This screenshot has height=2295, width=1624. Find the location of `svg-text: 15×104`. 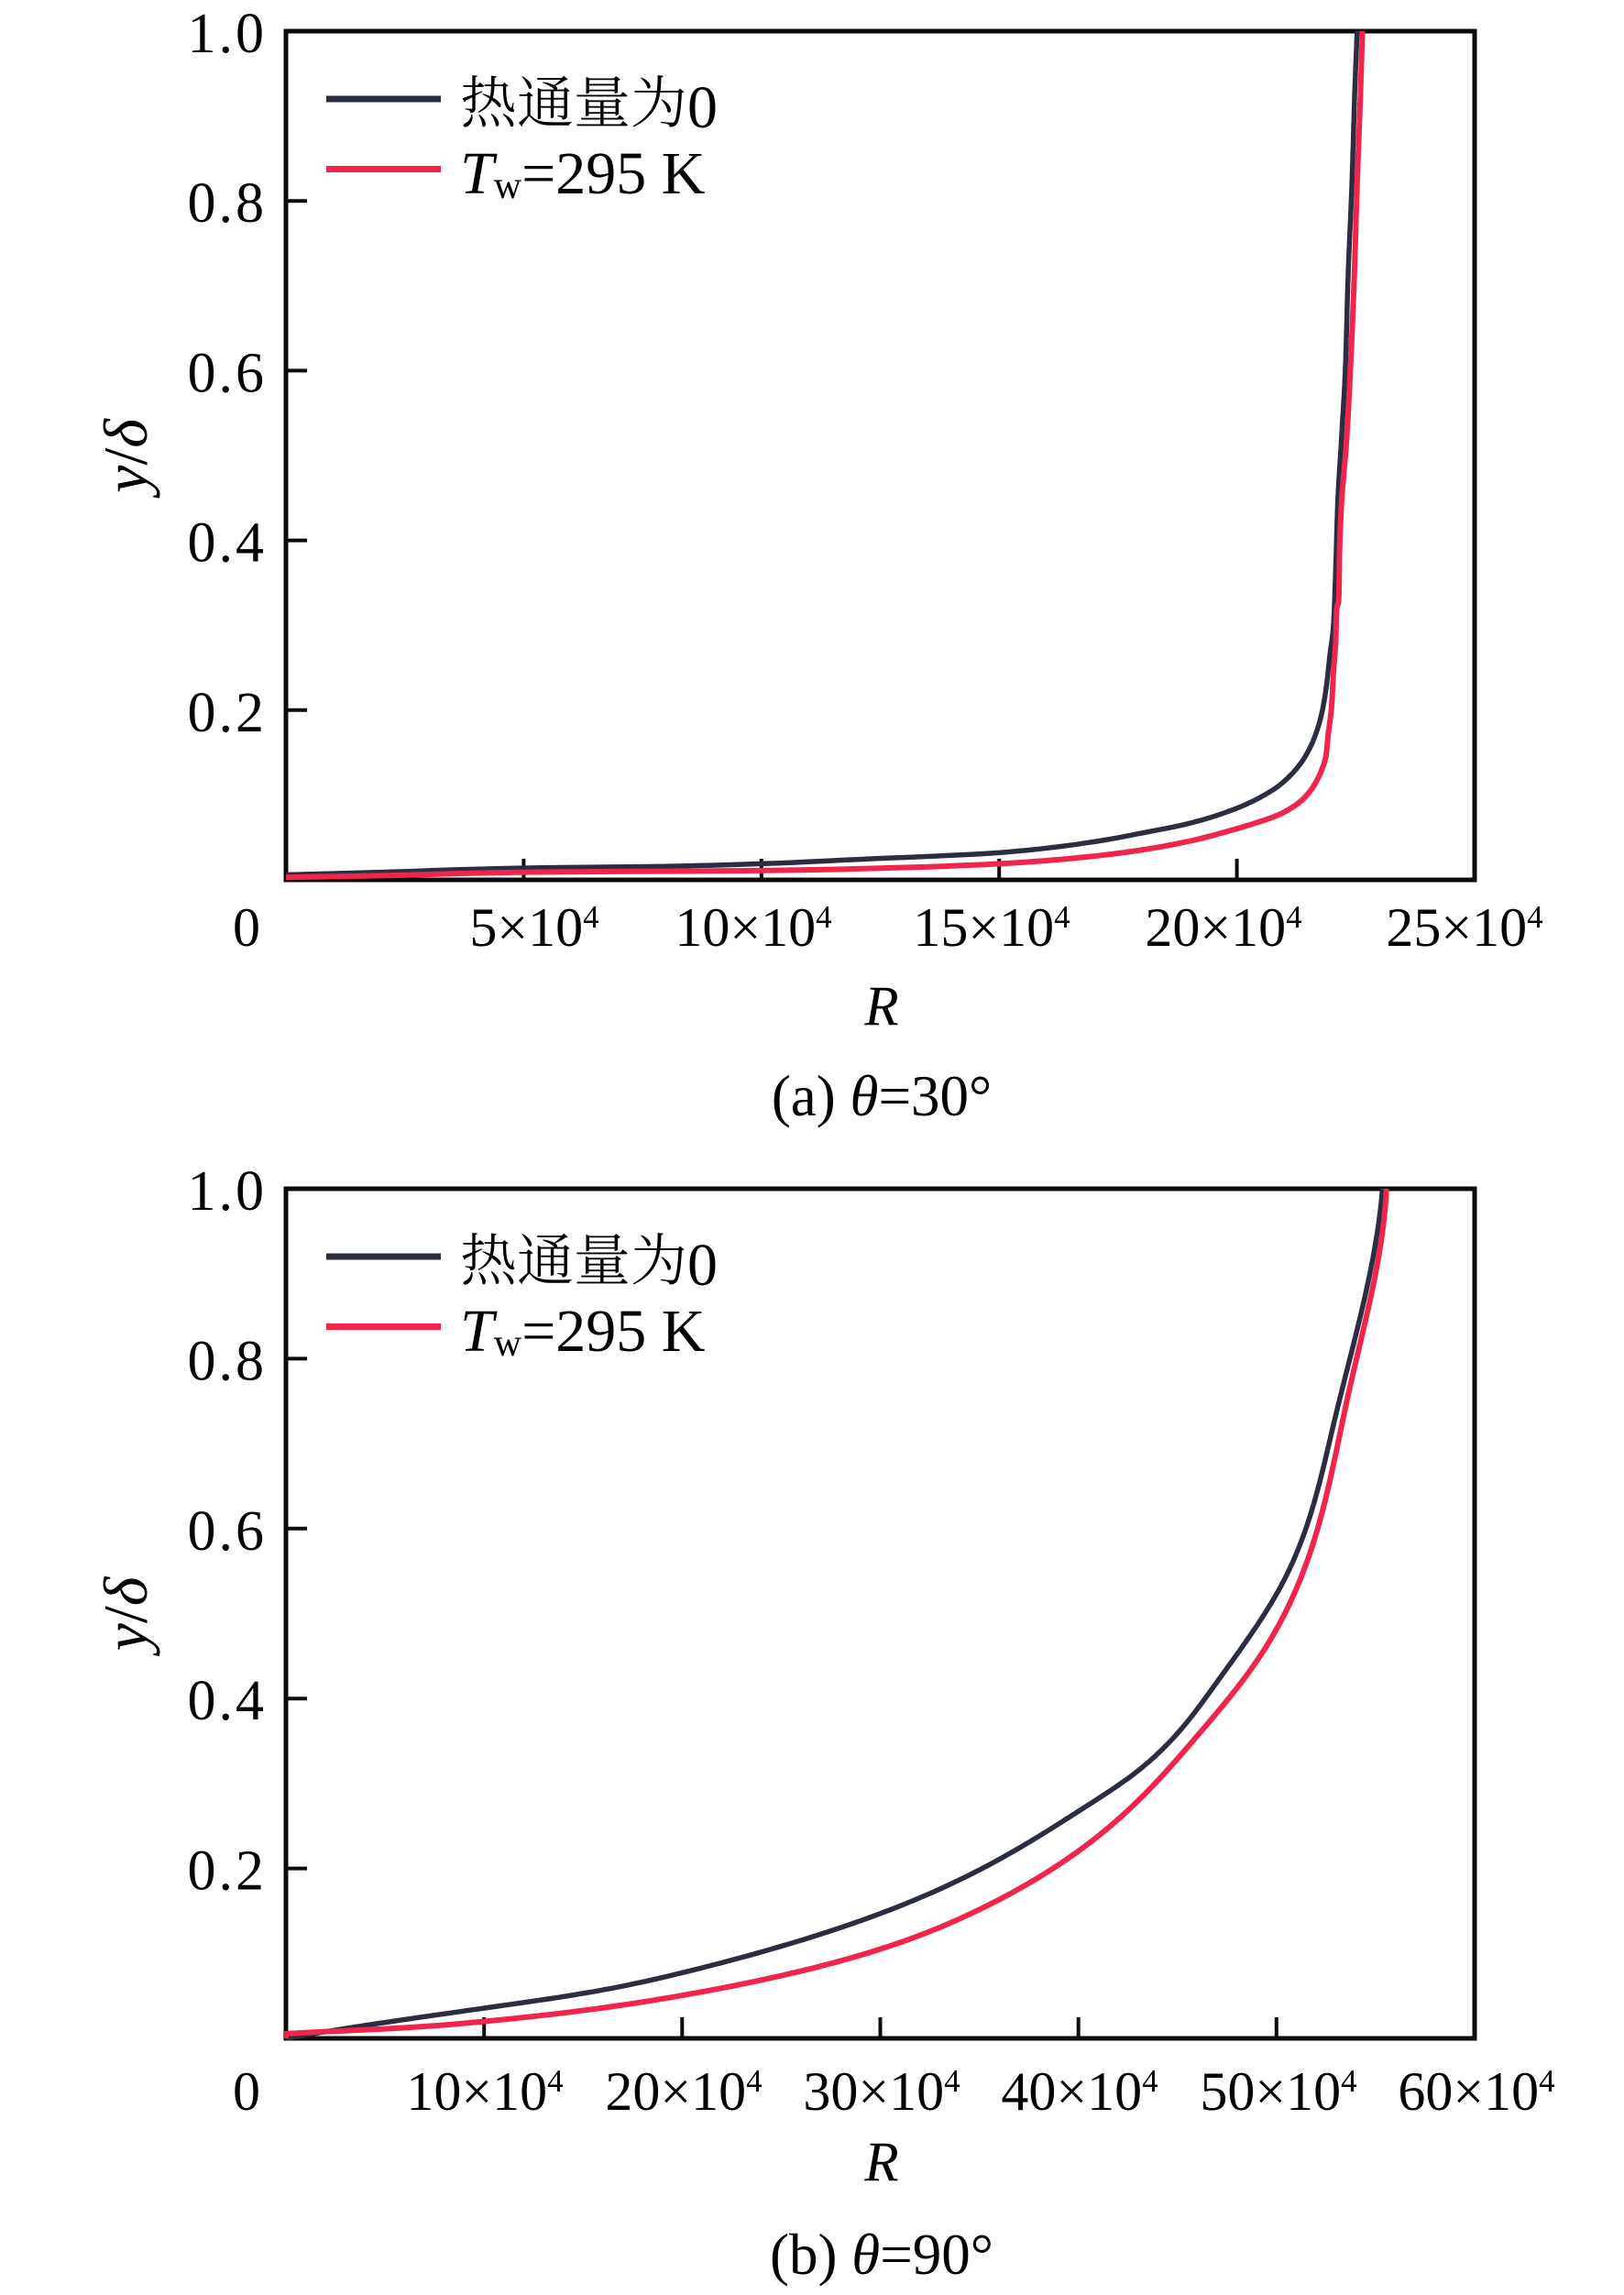

svg-text: 15×104 is located at coordinates (991, 927).